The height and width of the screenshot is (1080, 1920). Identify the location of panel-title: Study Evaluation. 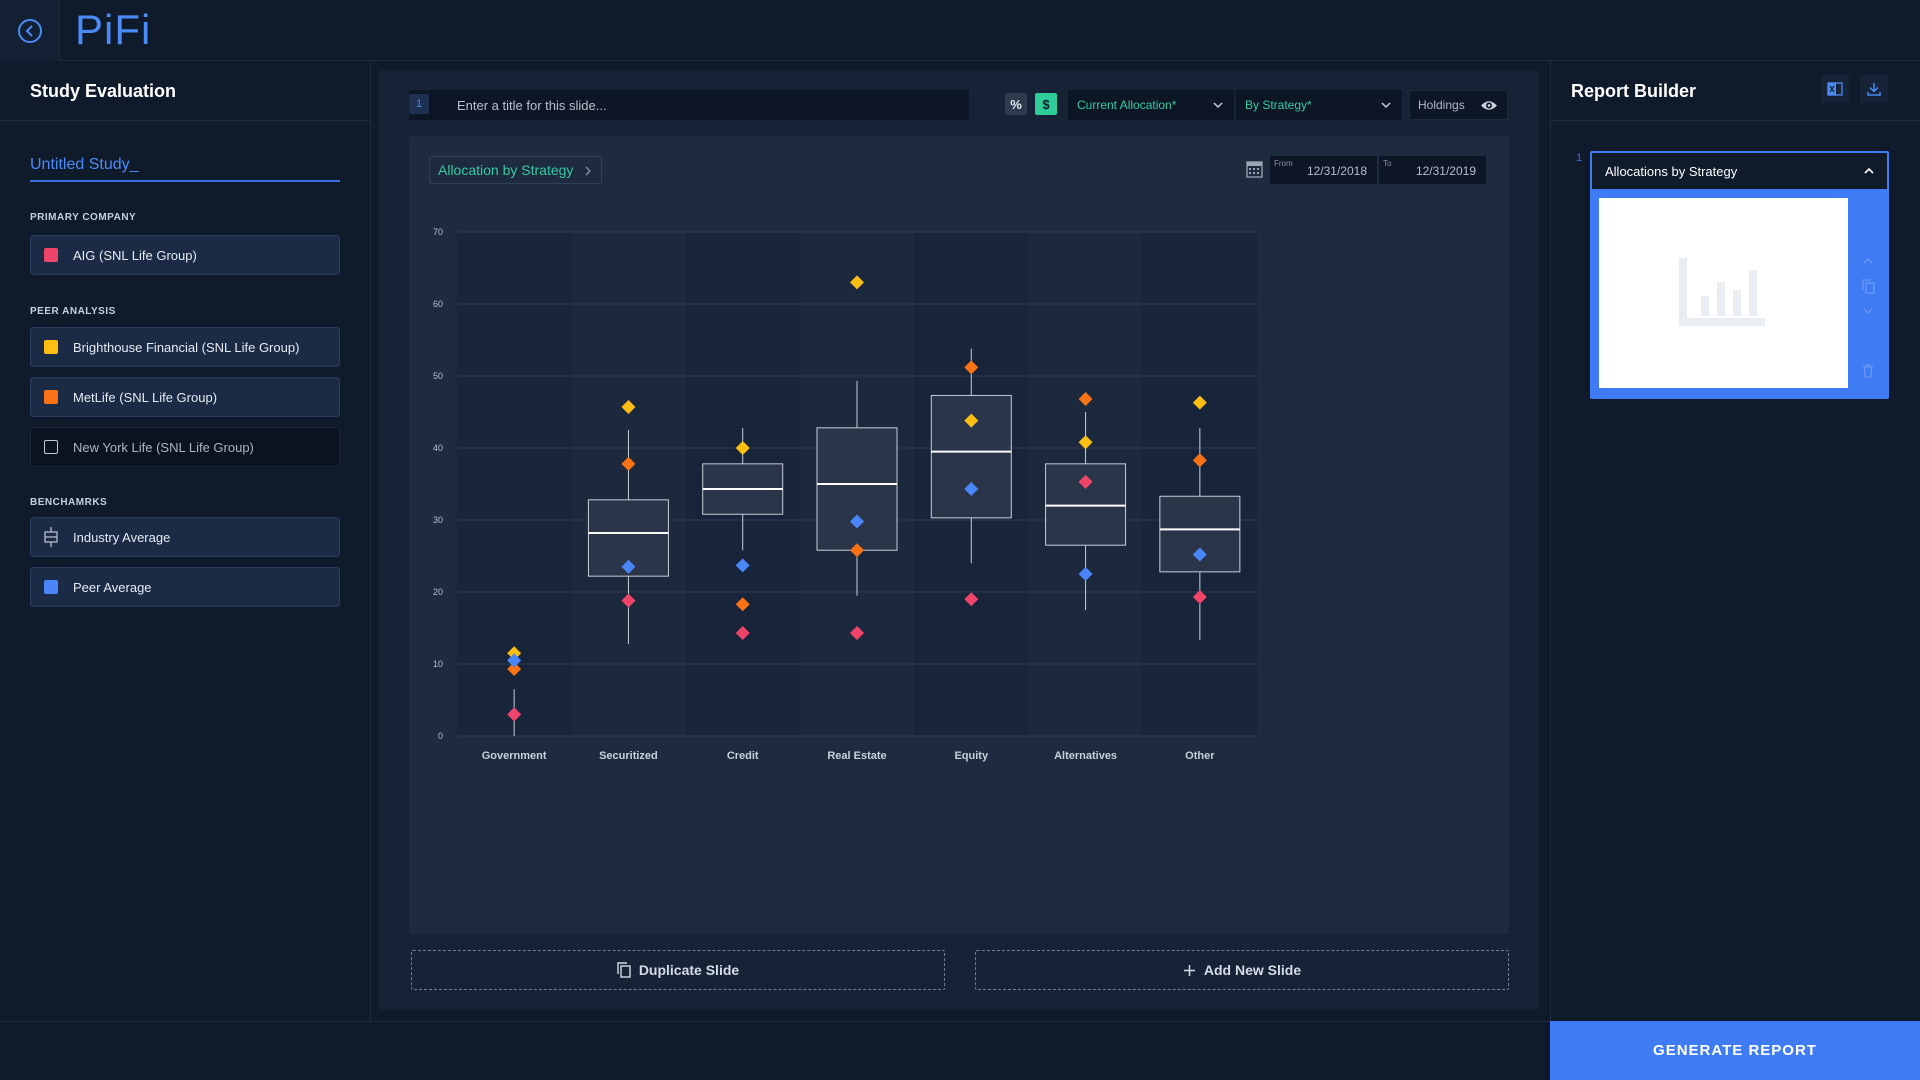
(103, 91).